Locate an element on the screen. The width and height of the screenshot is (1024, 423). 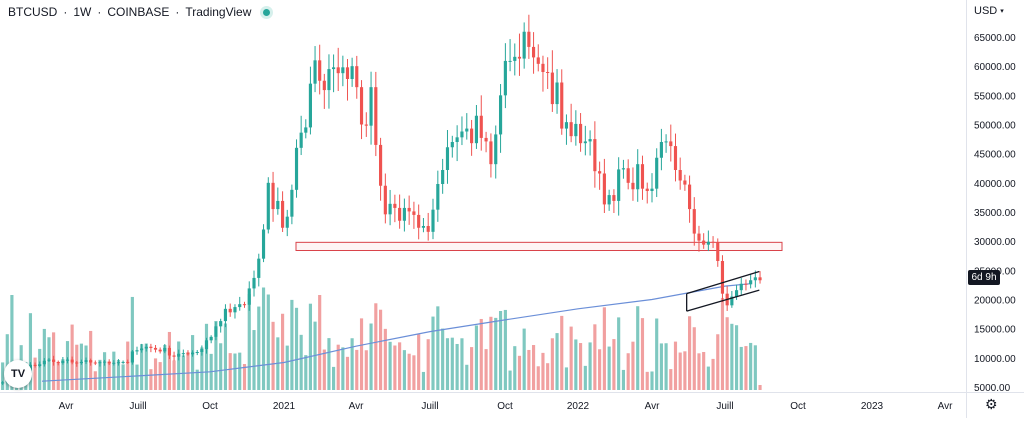
currency-selector: USD ▾ is located at coordinates (989, 11).